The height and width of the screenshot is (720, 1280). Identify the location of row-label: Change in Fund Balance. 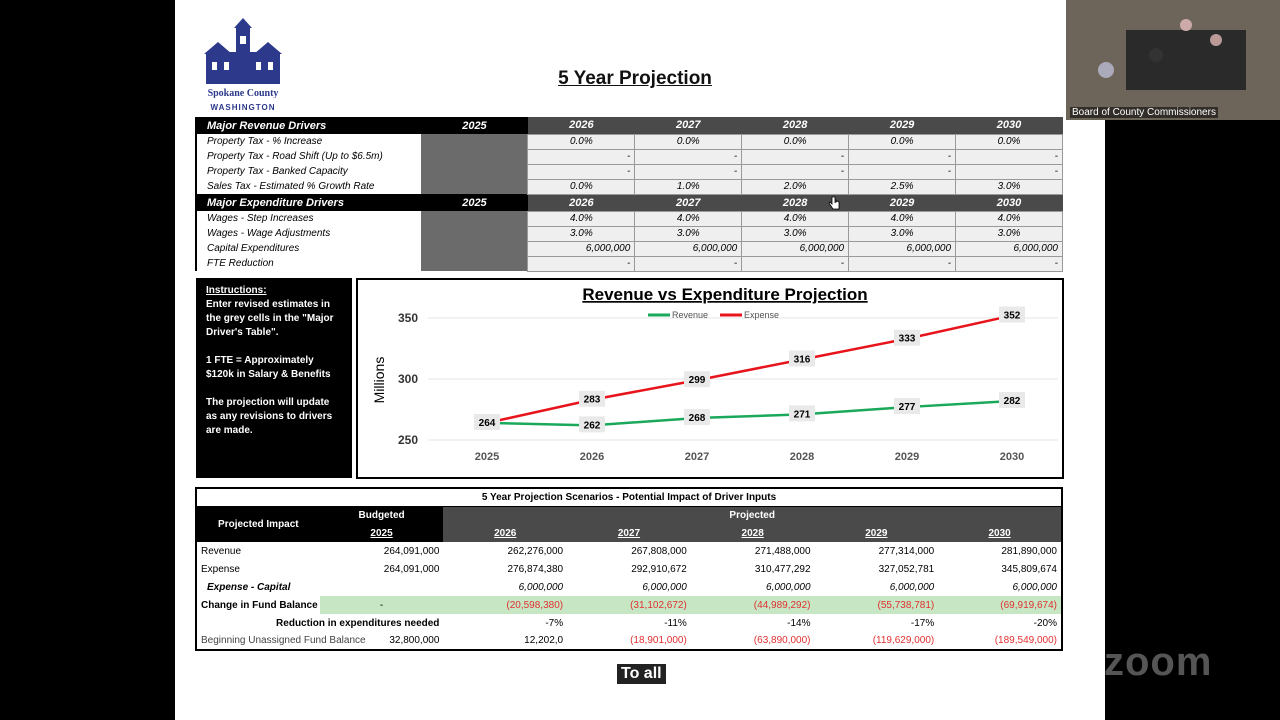
(259, 605).